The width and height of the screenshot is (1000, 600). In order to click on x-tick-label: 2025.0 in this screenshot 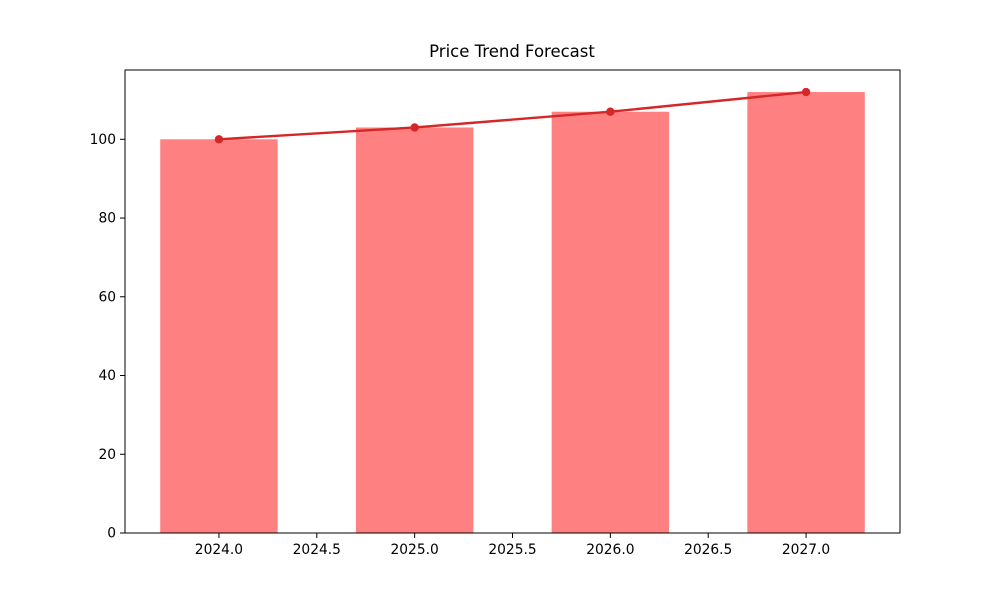, I will do `click(415, 550)`.